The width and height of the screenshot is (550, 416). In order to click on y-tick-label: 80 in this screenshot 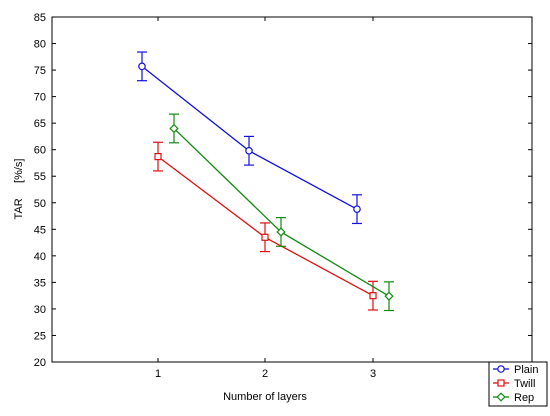, I will do `click(40, 45)`.